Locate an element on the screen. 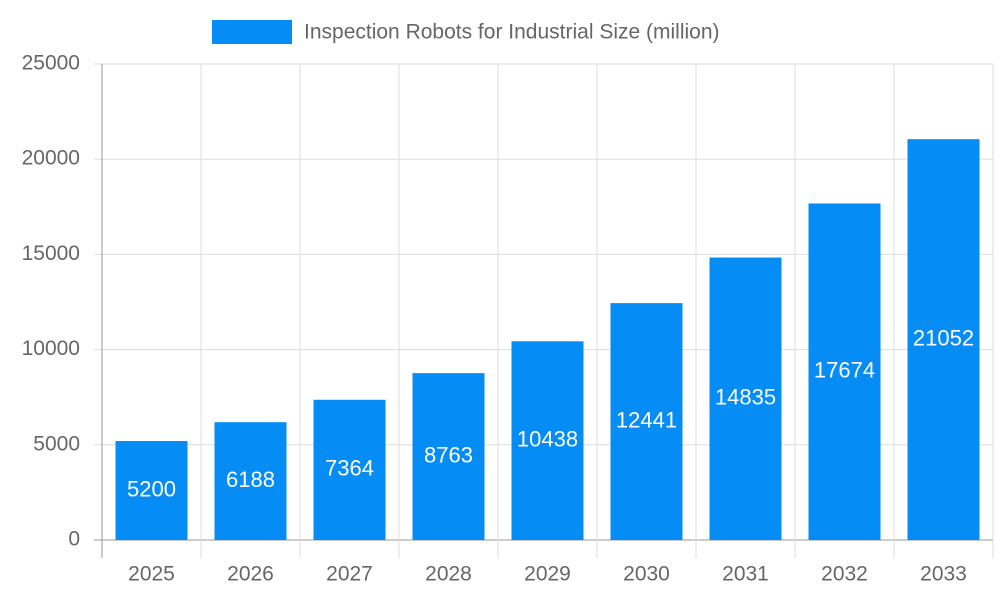 The image size is (1000, 600). y-tick-label: 20000 is located at coordinates (51, 158).